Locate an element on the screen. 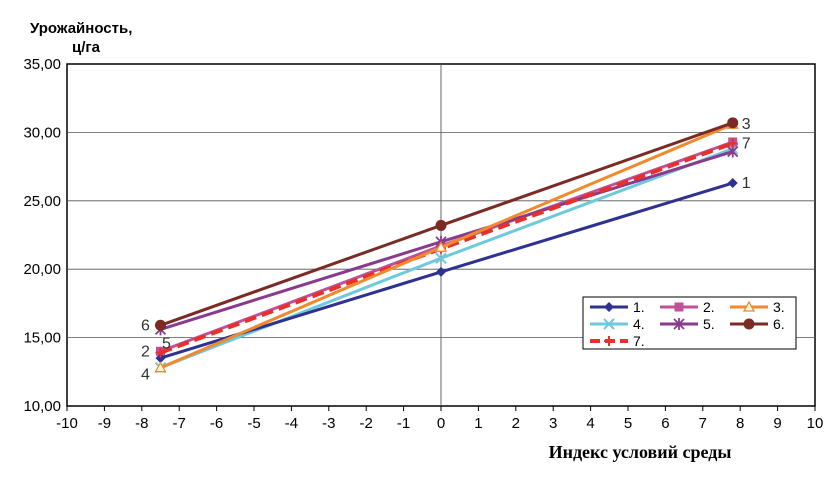 The width and height of the screenshot is (840, 481). y-tick-label: 20,00 is located at coordinates (42, 269).